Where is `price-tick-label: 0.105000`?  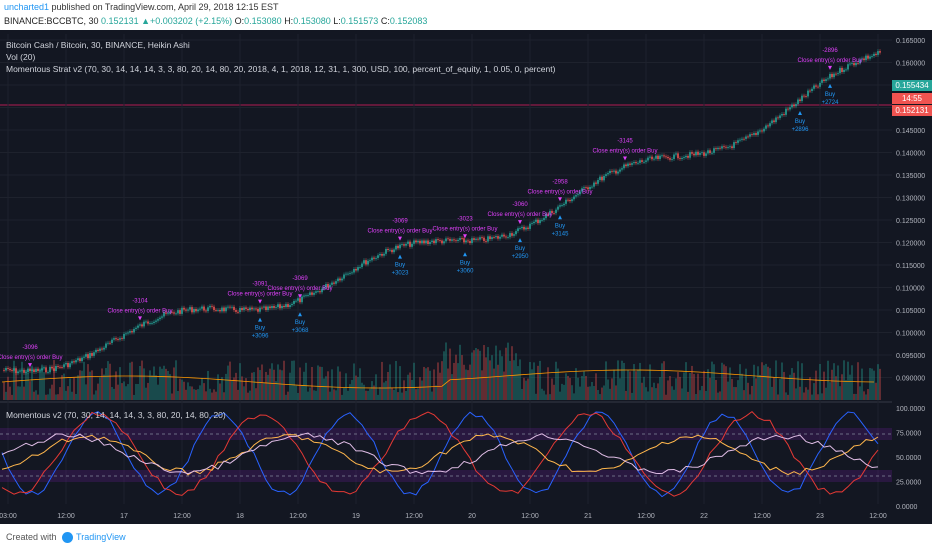
price-tick-label: 0.105000 is located at coordinates (910, 311).